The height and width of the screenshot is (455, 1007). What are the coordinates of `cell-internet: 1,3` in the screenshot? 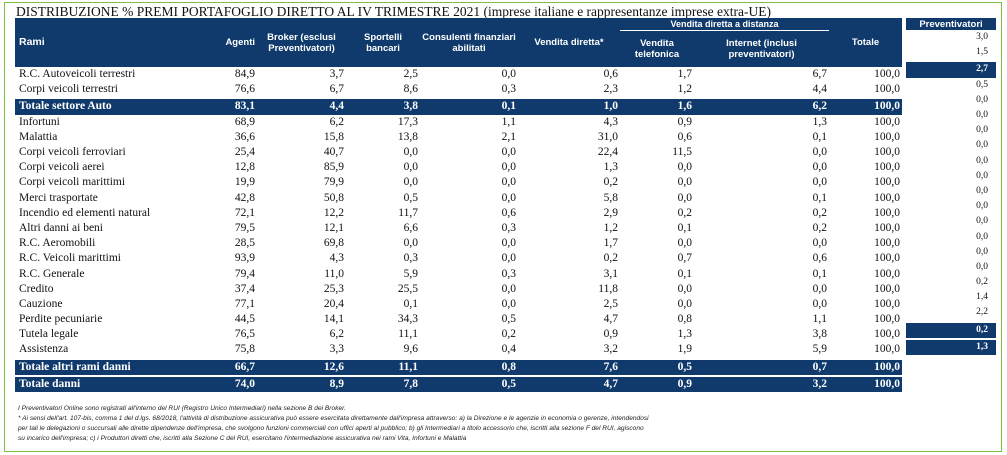 It's located at (819, 121).